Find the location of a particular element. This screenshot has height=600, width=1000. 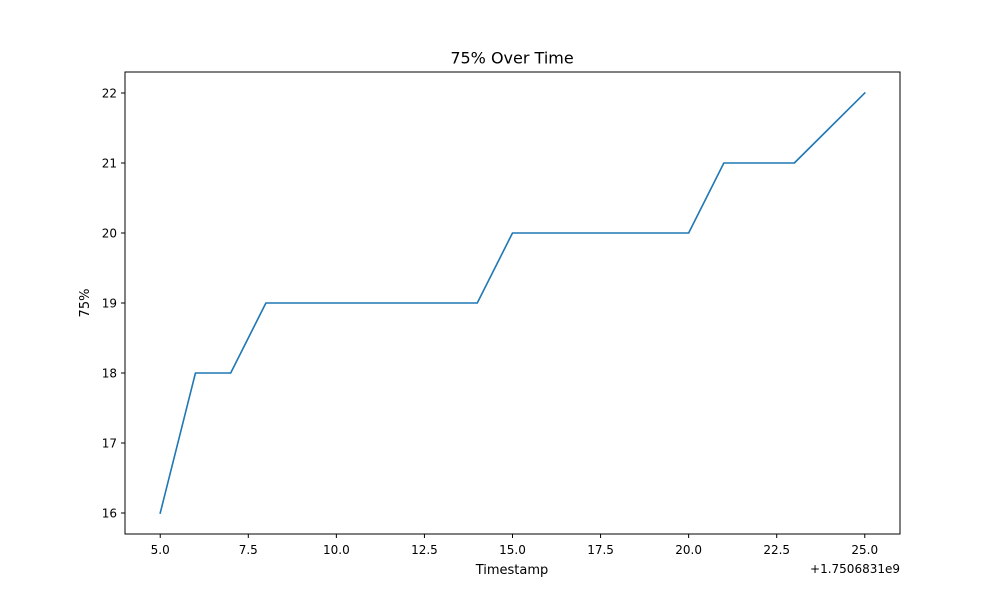

y-tick-label: 18 is located at coordinates (109, 374).